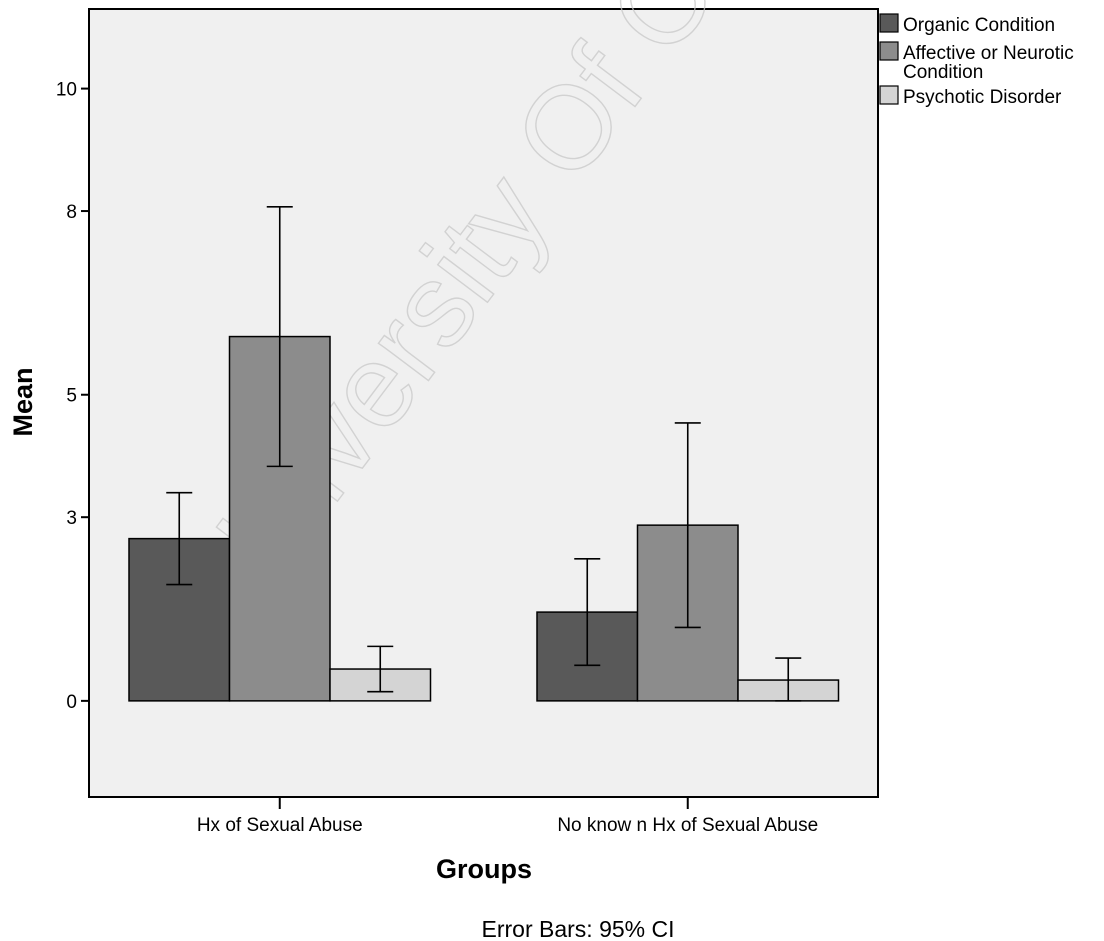  Describe the element at coordinates (23, 401) in the screenshot. I see `y-axis-title: Mean` at that location.